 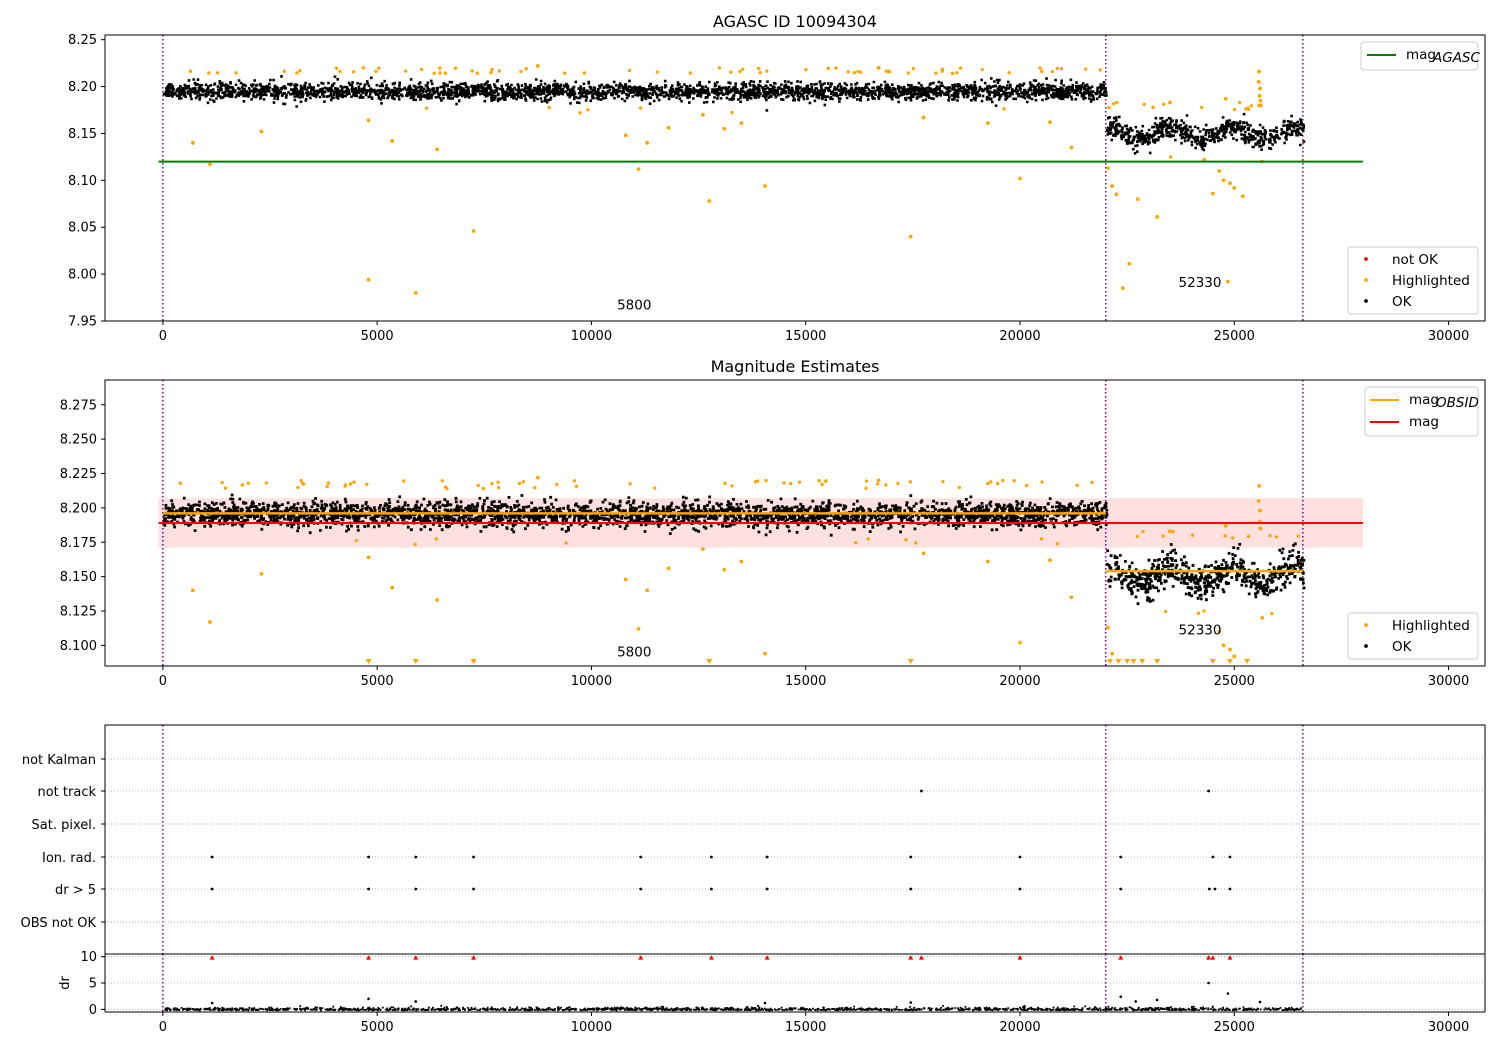 I want to click on middle-legend-marker, so click(x=1366, y=625).